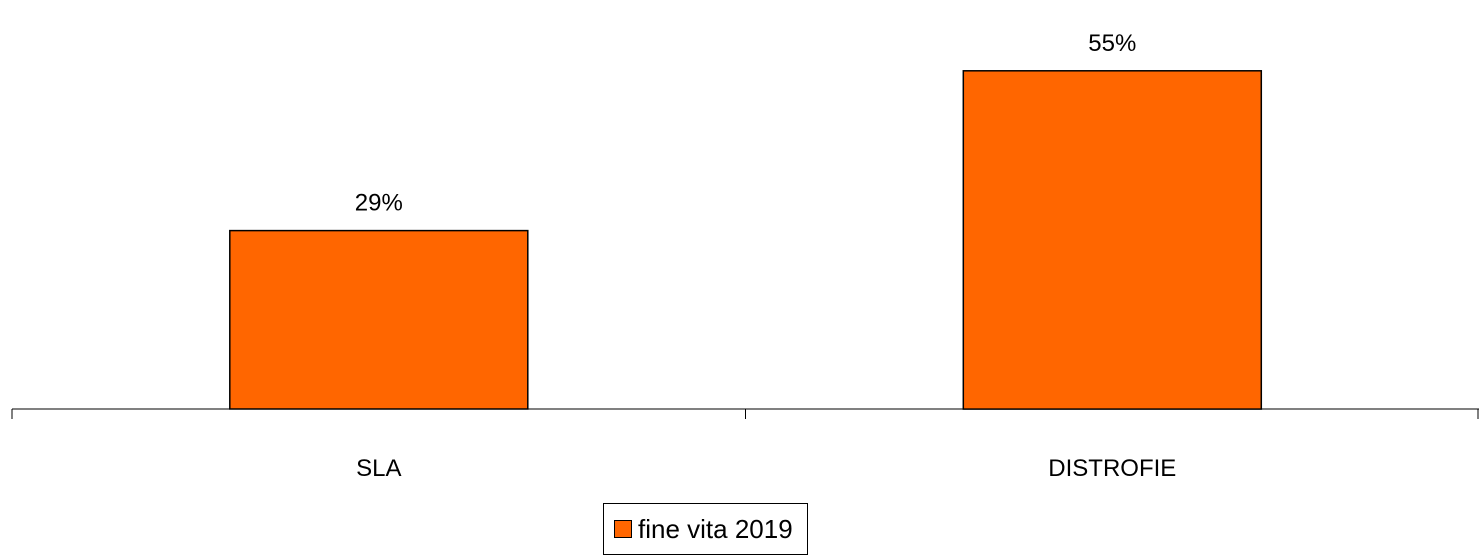 This screenshot has height=559, width=1479. I want to click on legend-swatch, so click(623, 529).